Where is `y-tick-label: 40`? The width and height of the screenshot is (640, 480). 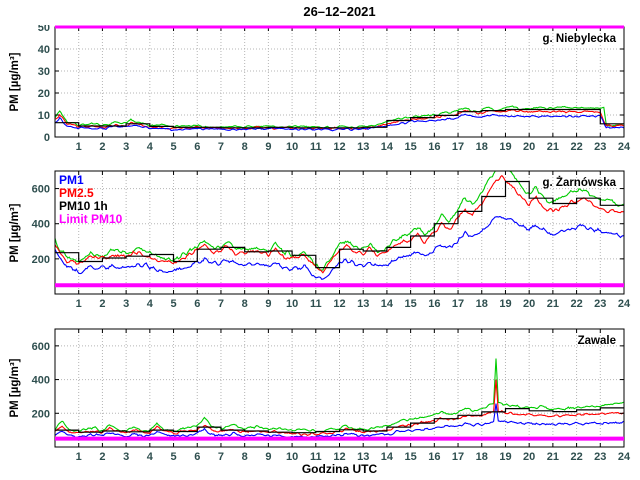
y-tick-label: 40 is located at coordinates (44, 50).